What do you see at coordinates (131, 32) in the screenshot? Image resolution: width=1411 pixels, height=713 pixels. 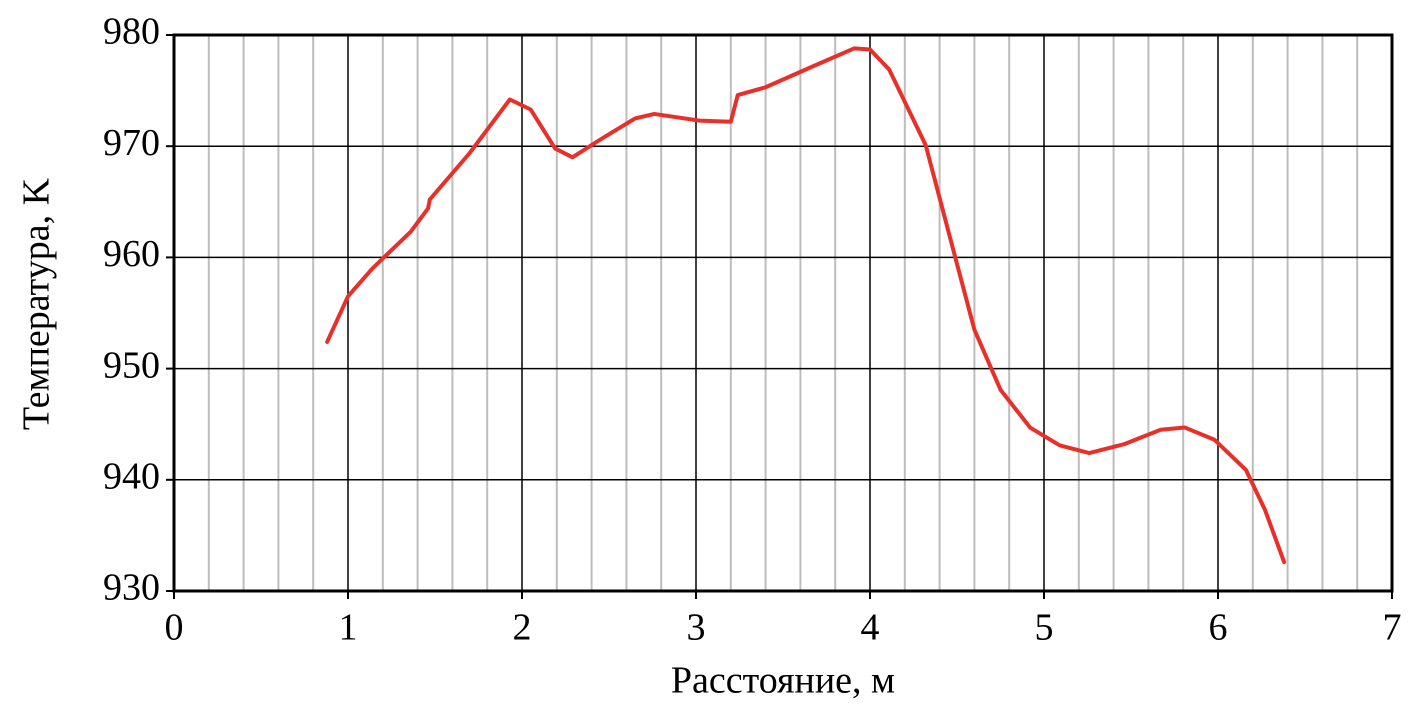 I see `y-tick-label: 980` at bounding box center [131, 32].